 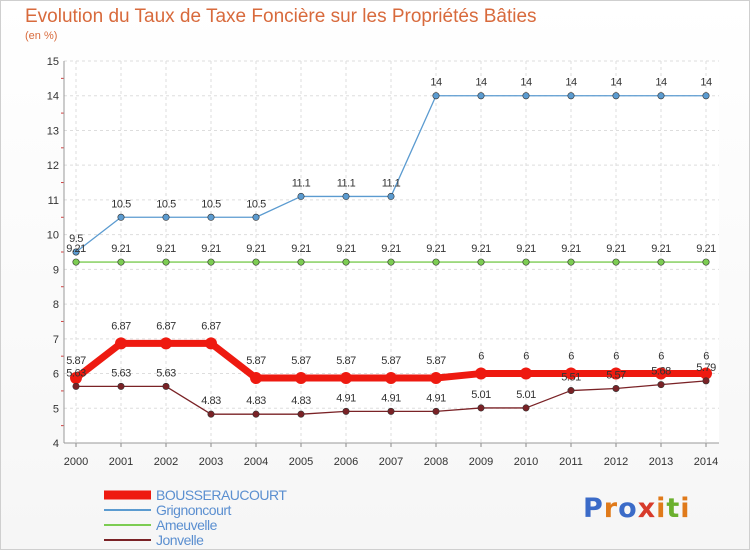 I want to click on x-tick-label: 2014, so click(x=706, y=462).